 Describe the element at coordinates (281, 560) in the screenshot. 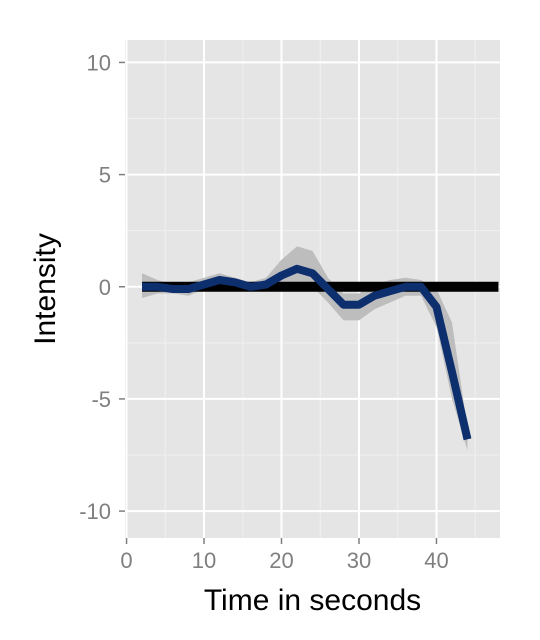

I see `x-tick-label: 20` at that location.